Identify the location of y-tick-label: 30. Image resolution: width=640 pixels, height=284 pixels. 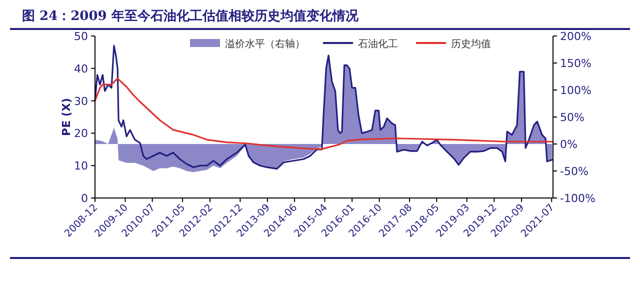
(81, 101).